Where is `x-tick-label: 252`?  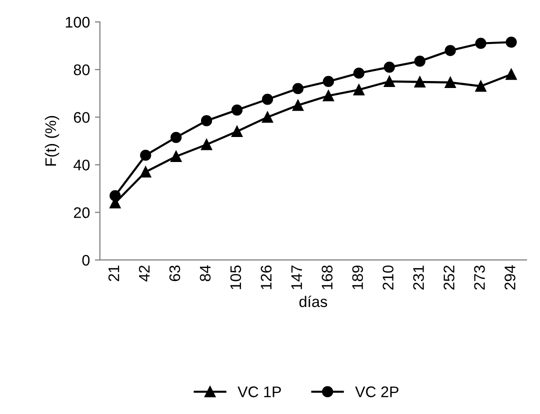
x-tick-label: 252 is located at coordinates (449, 278).